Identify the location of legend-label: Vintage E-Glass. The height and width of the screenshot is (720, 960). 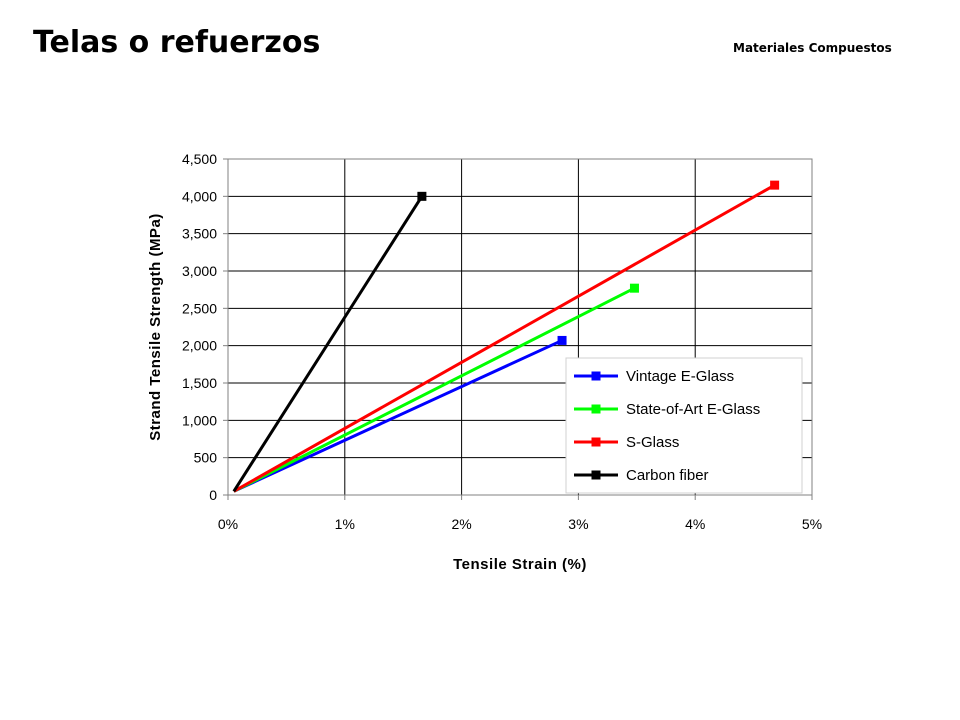
(680, 376).